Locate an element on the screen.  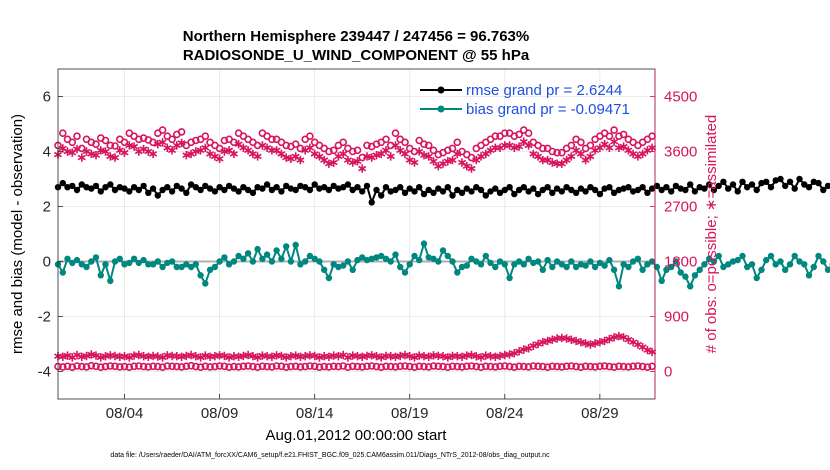
y-tick-label-right: 900 is located at coordinates (676, 317).